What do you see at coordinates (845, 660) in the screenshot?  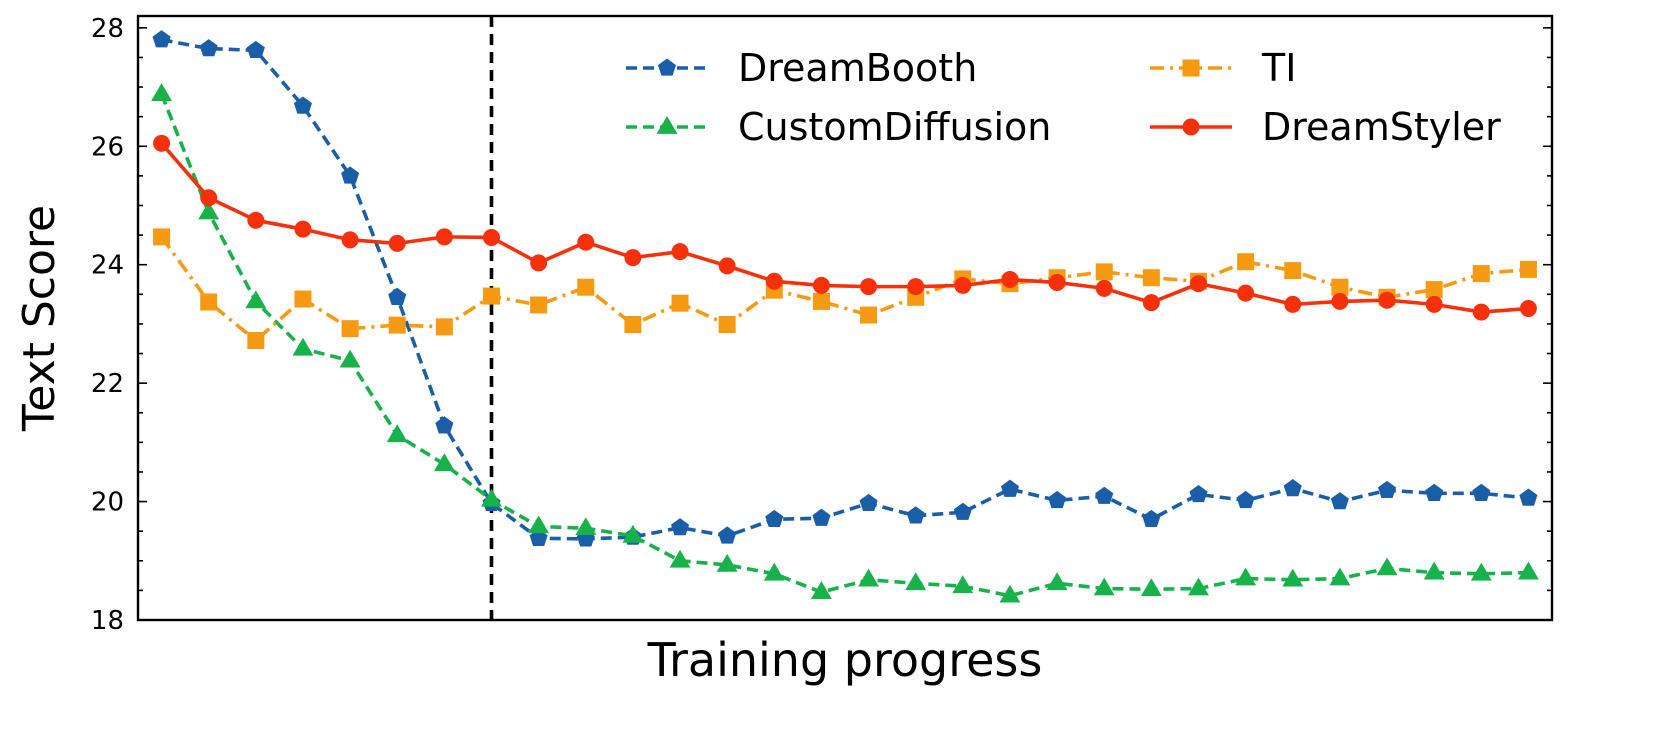 I see `x-axis-title: Training progress` at bounding box center [845, 660].